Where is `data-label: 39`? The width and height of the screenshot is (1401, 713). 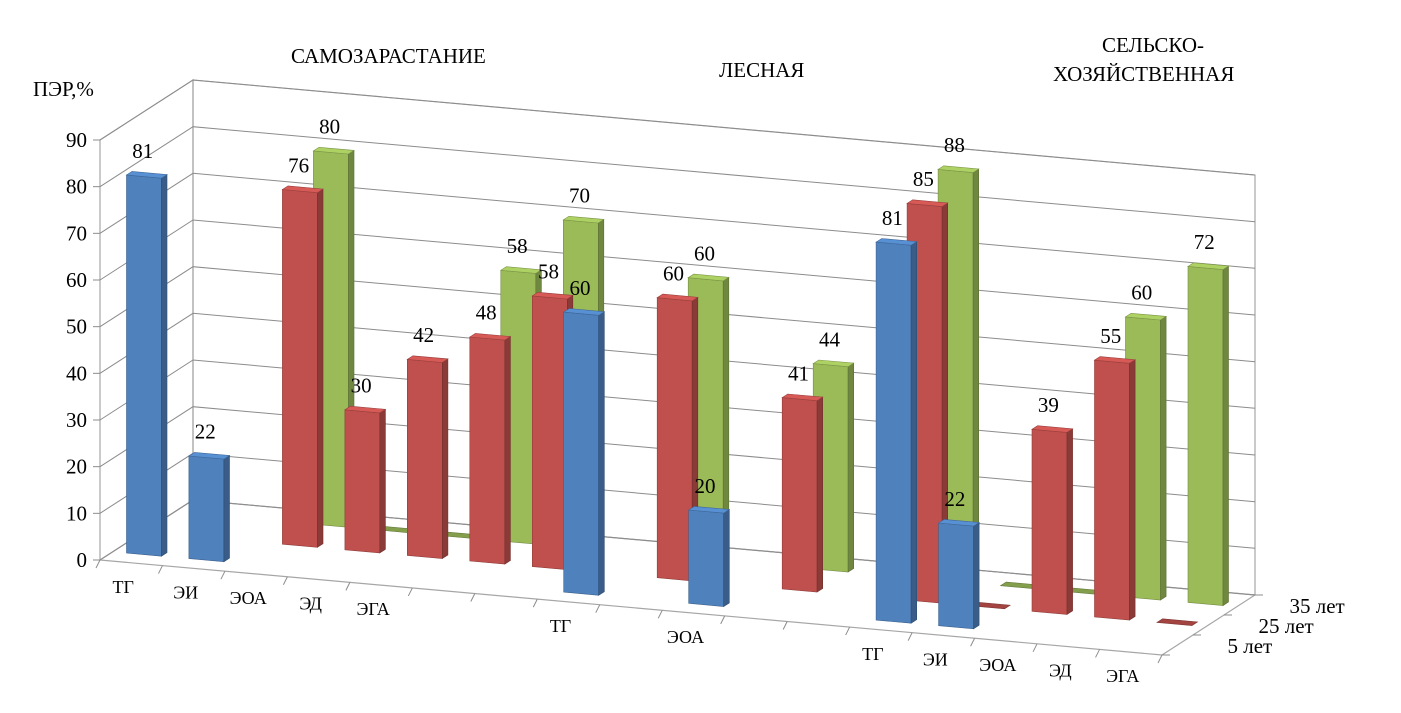
data-label: 39 is located at coordinates (1048, 405).